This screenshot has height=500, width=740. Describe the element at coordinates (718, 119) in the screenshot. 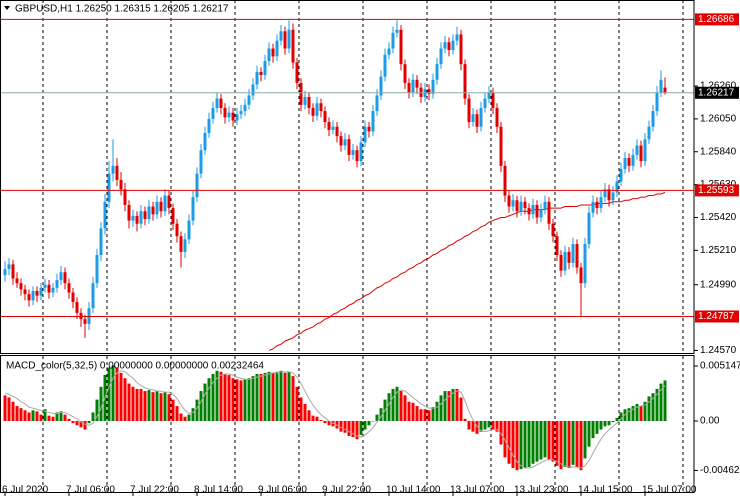

I see `y-tick-label: 1.26050` at that location.